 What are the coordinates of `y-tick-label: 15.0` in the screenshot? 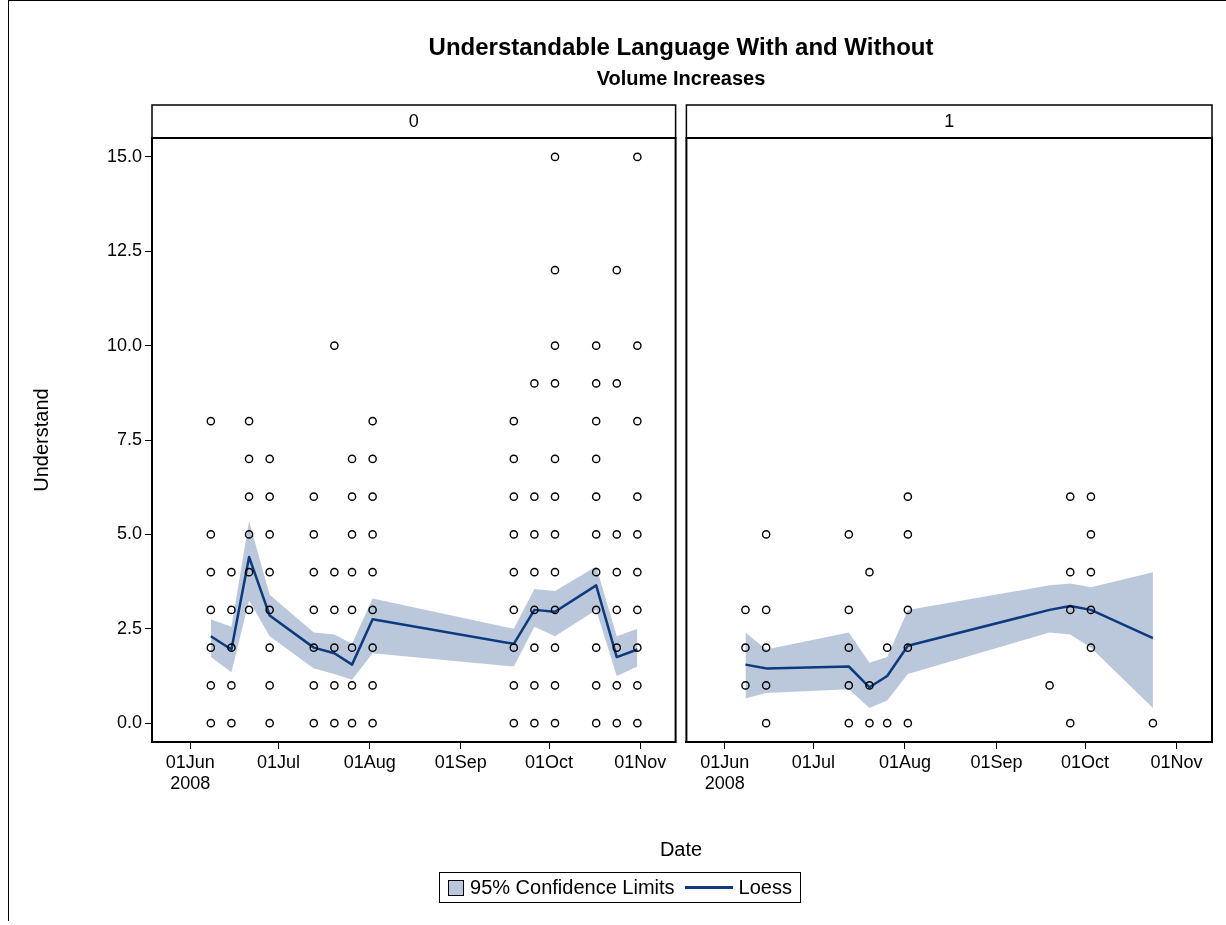 It's located at (124, 155).